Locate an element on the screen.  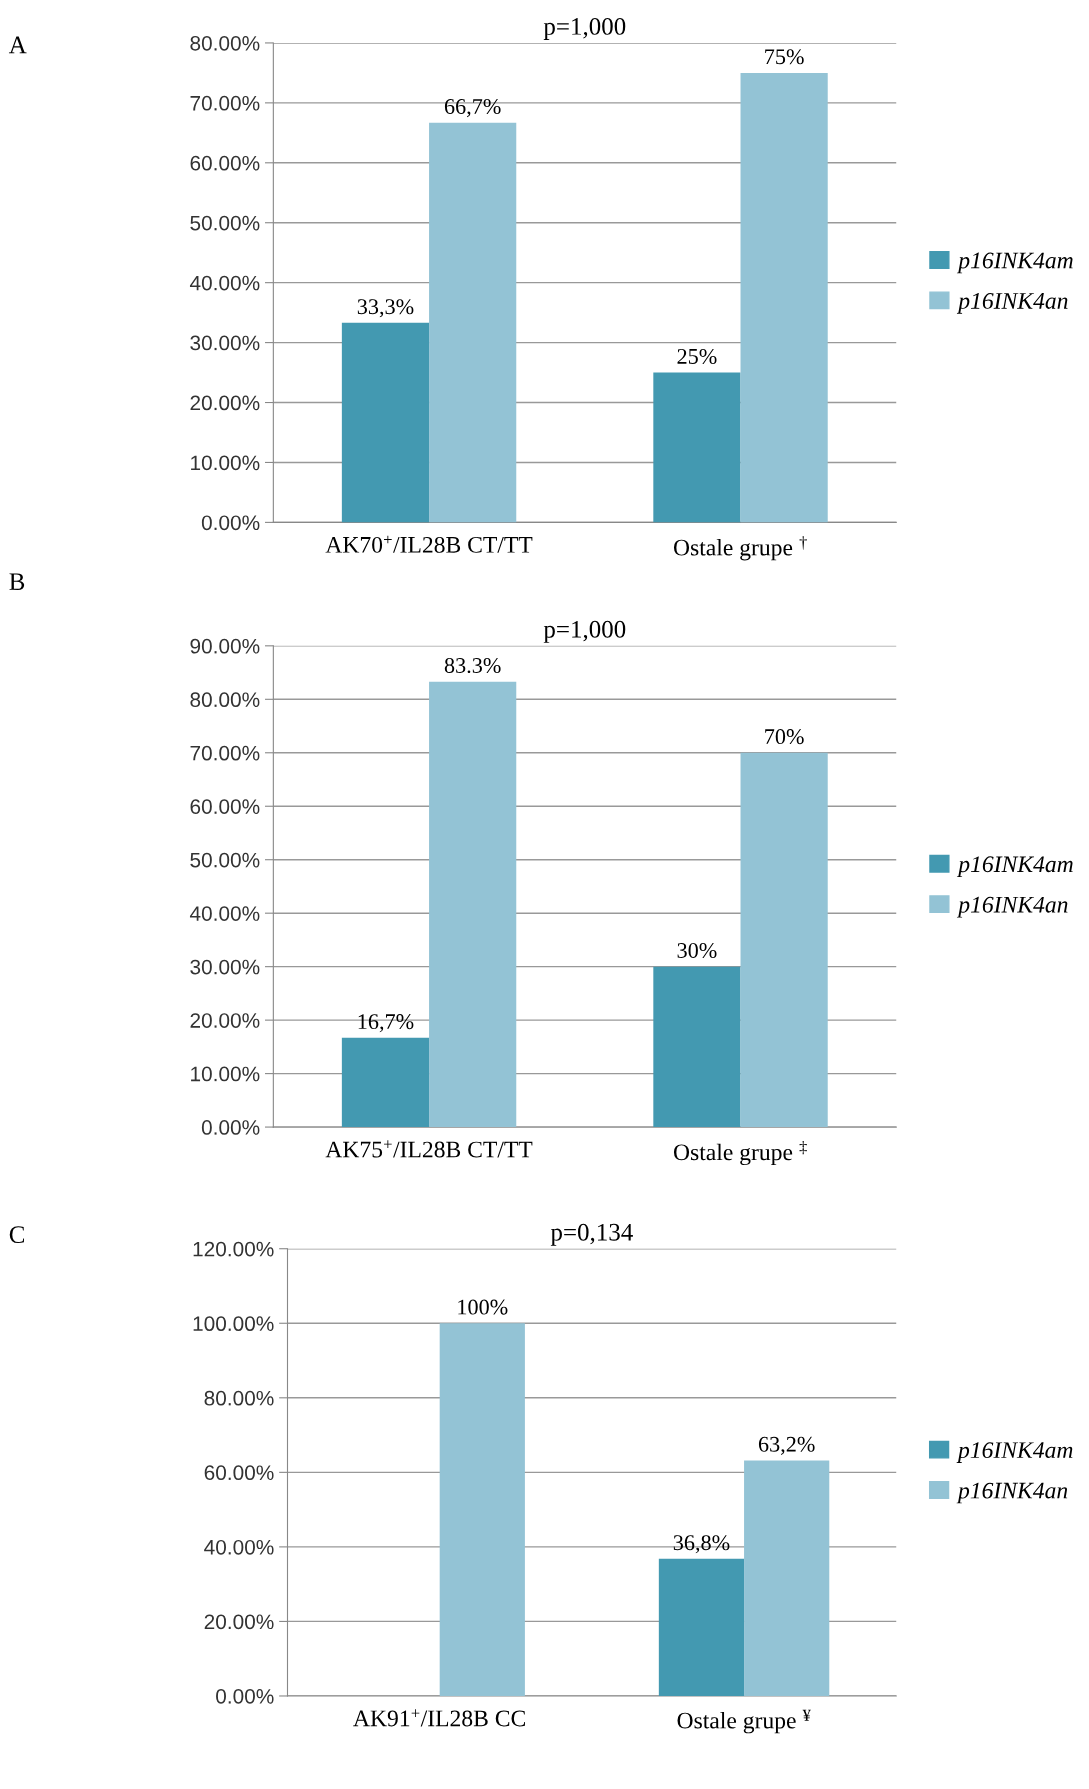
data-label: 30% is located at coordinates (697, 950).